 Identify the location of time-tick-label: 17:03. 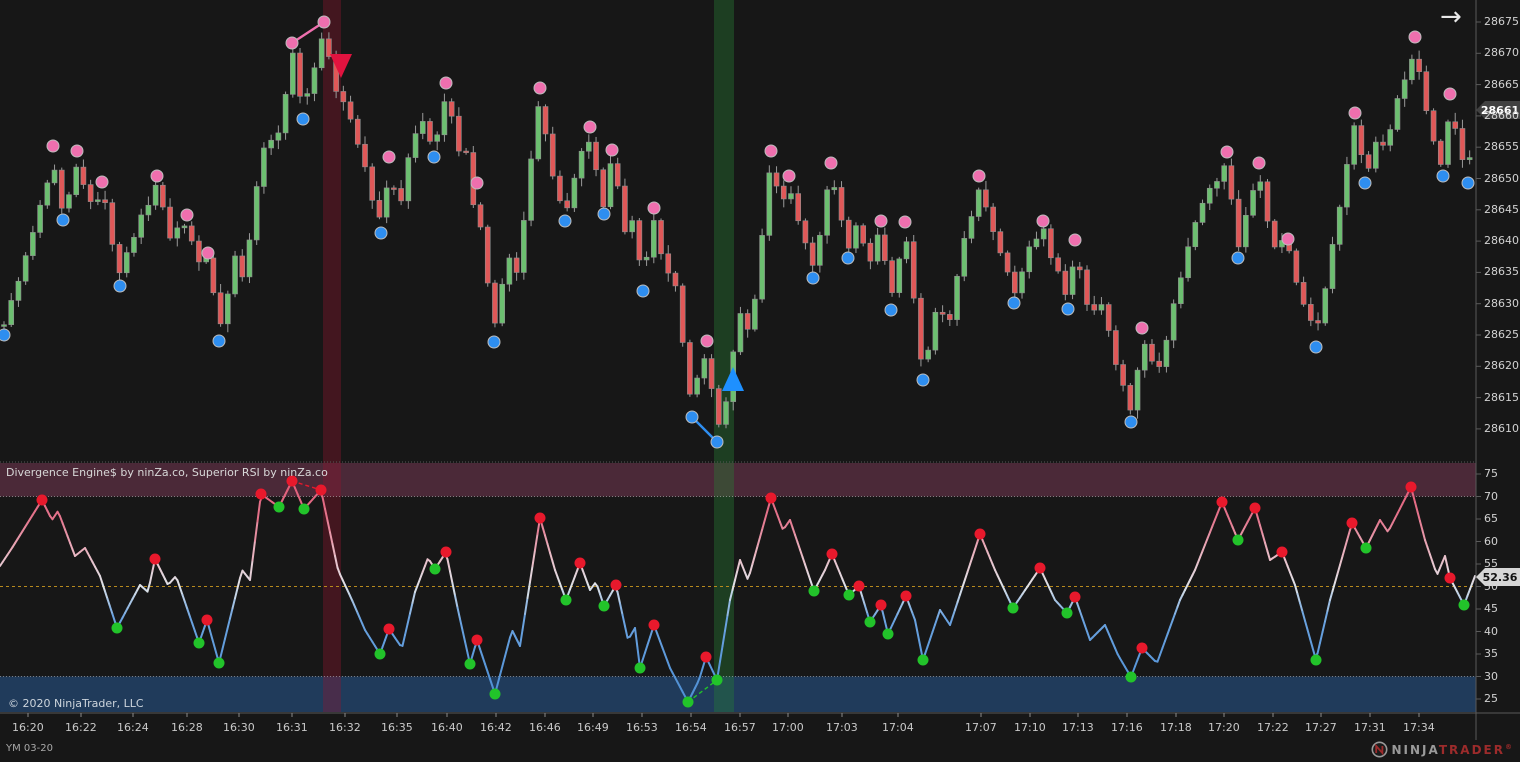
(842, 727).